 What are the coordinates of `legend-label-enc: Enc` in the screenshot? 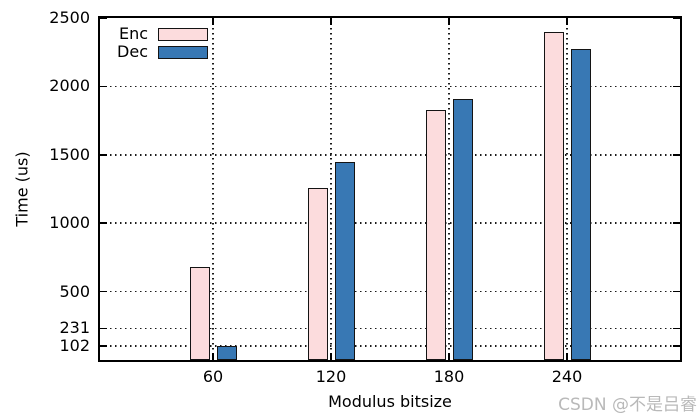 It's located at (133, 33).